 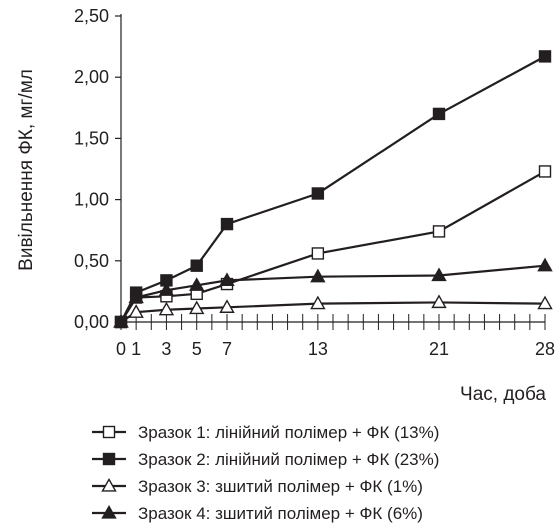 What do you see at coordinates (26, 170) in the screenshot?
I see `y-axis-title: Вивільнення ФК, мг/мл` at bounding box center [26, 170].